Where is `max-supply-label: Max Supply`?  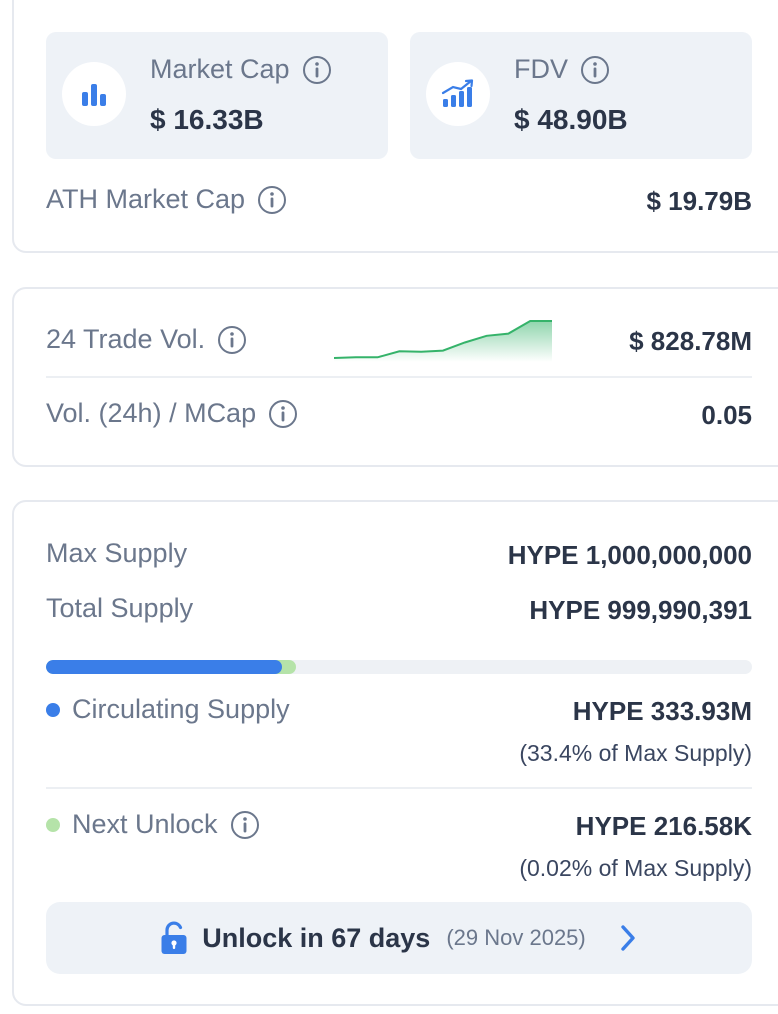
max-supply-label: Max Supply is located at coordinates (117, 553).